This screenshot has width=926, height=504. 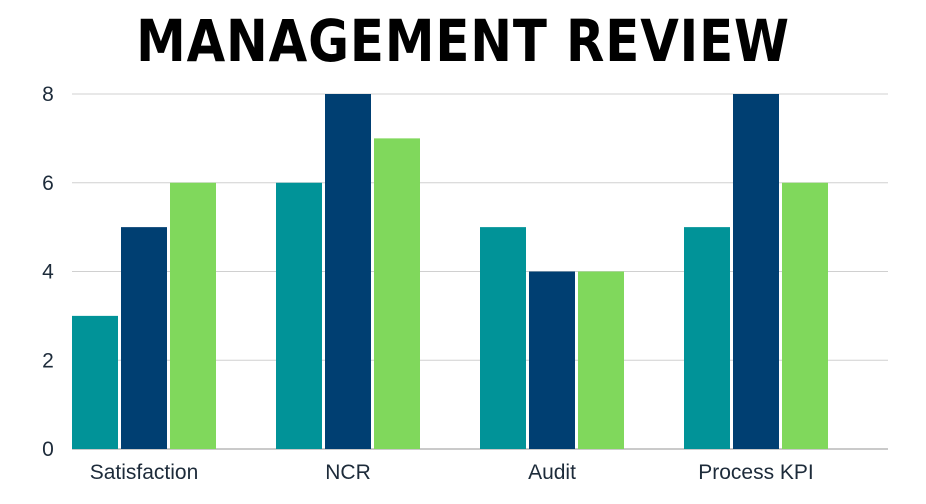 I want to click on y-tick-label: 8, so click(x=48, y=94).